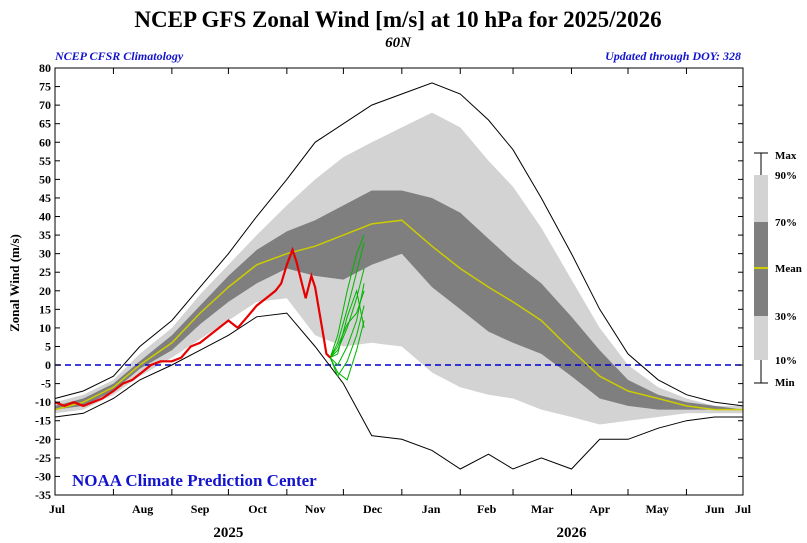 This screenshot has height=543, width=807. Describe the element at coordinates (785, 383) in the screenshot. I see `legend-label-min: Min` at that location.